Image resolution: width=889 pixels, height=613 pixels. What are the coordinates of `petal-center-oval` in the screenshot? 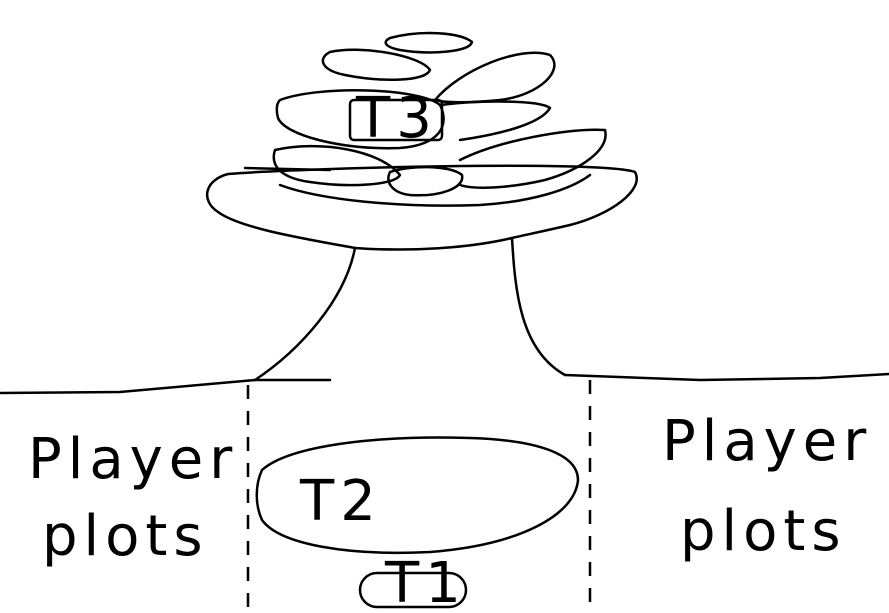 It's located at (425, 181).